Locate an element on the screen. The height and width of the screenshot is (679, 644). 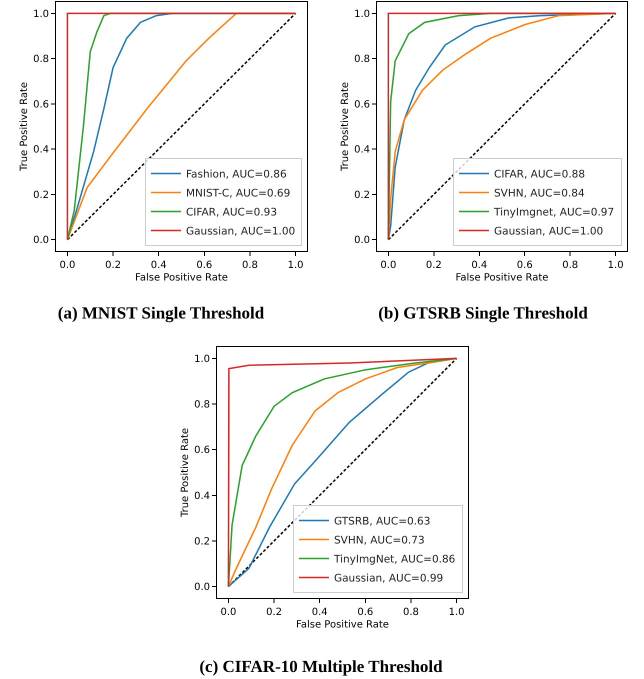
legend-label: GTSRB, AUC=0.63 is located at coordinates (382, 522).